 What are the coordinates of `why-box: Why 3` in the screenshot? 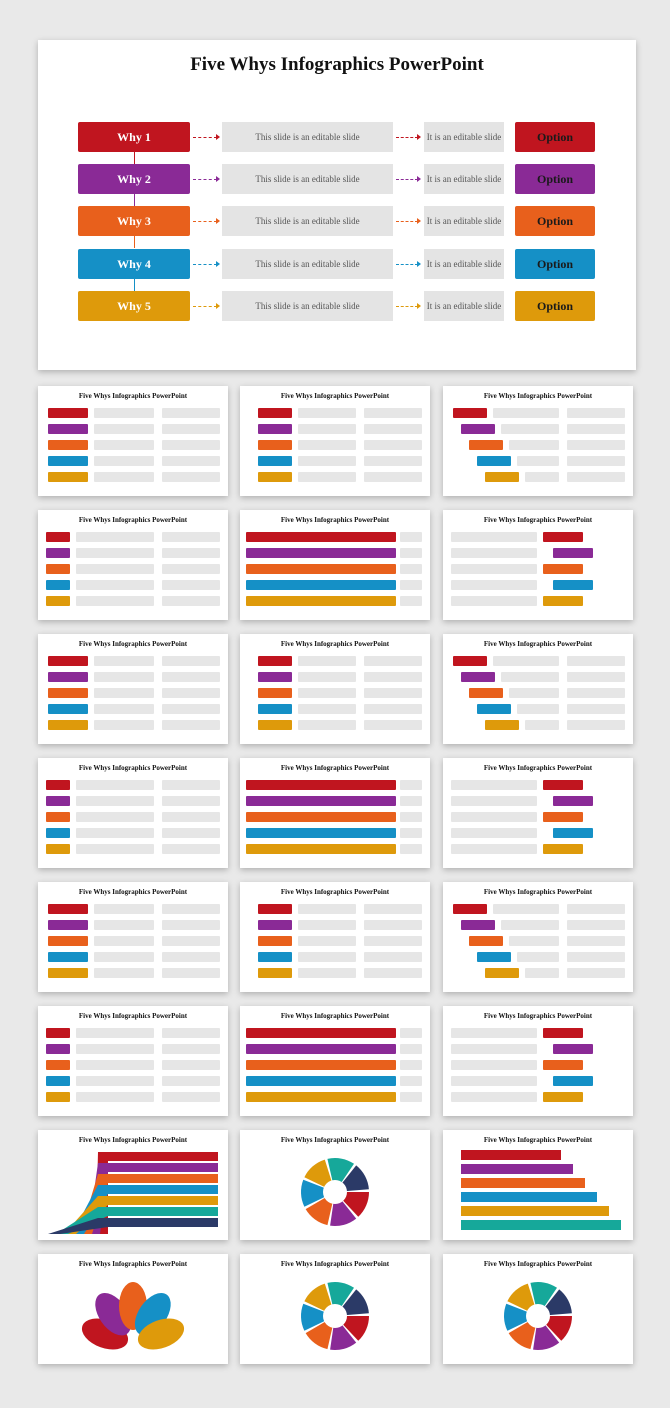 It's located at (134, 221).